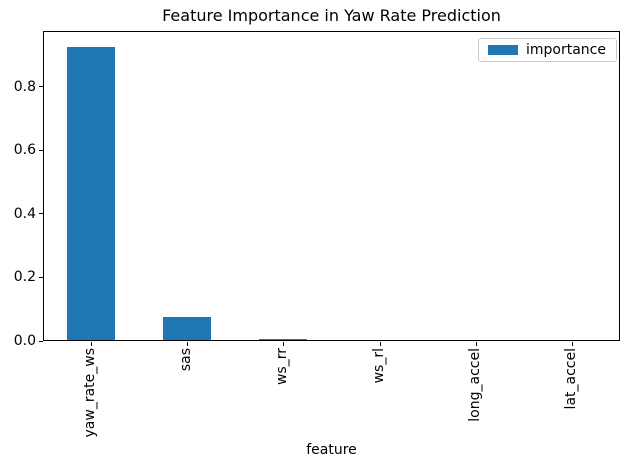  I want to click on legend: importance, so click(547, 50).